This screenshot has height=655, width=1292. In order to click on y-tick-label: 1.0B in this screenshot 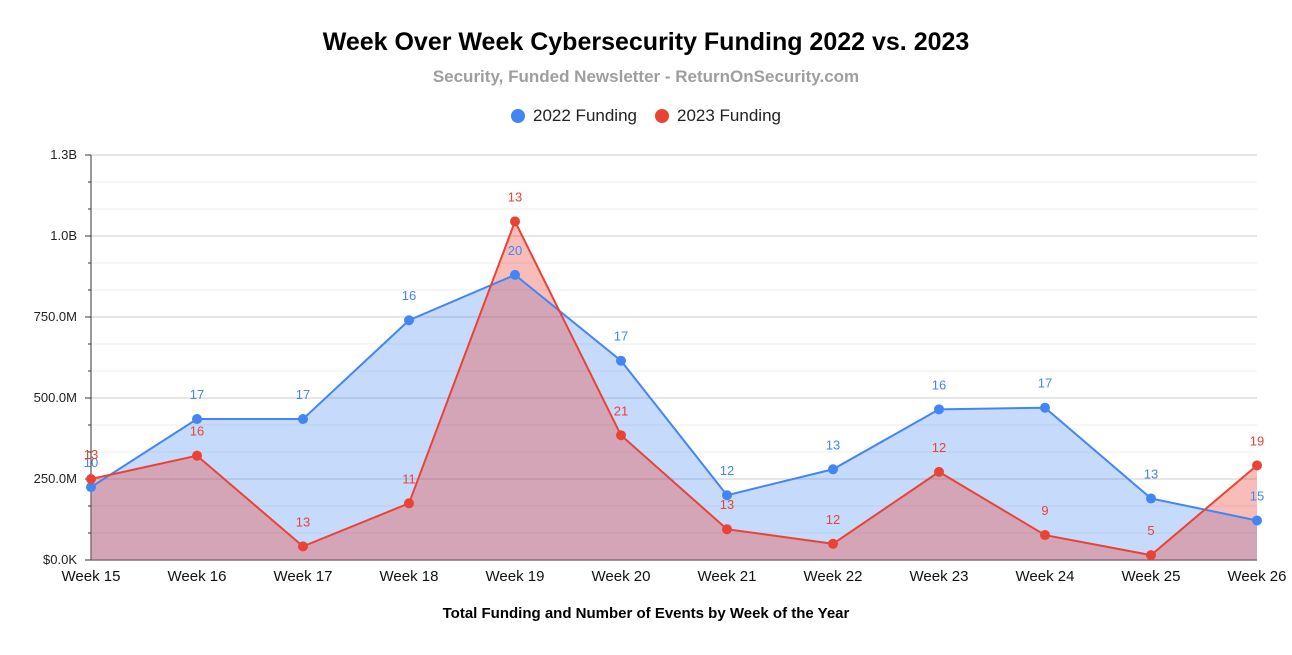, I will do `click(63, 235)`.